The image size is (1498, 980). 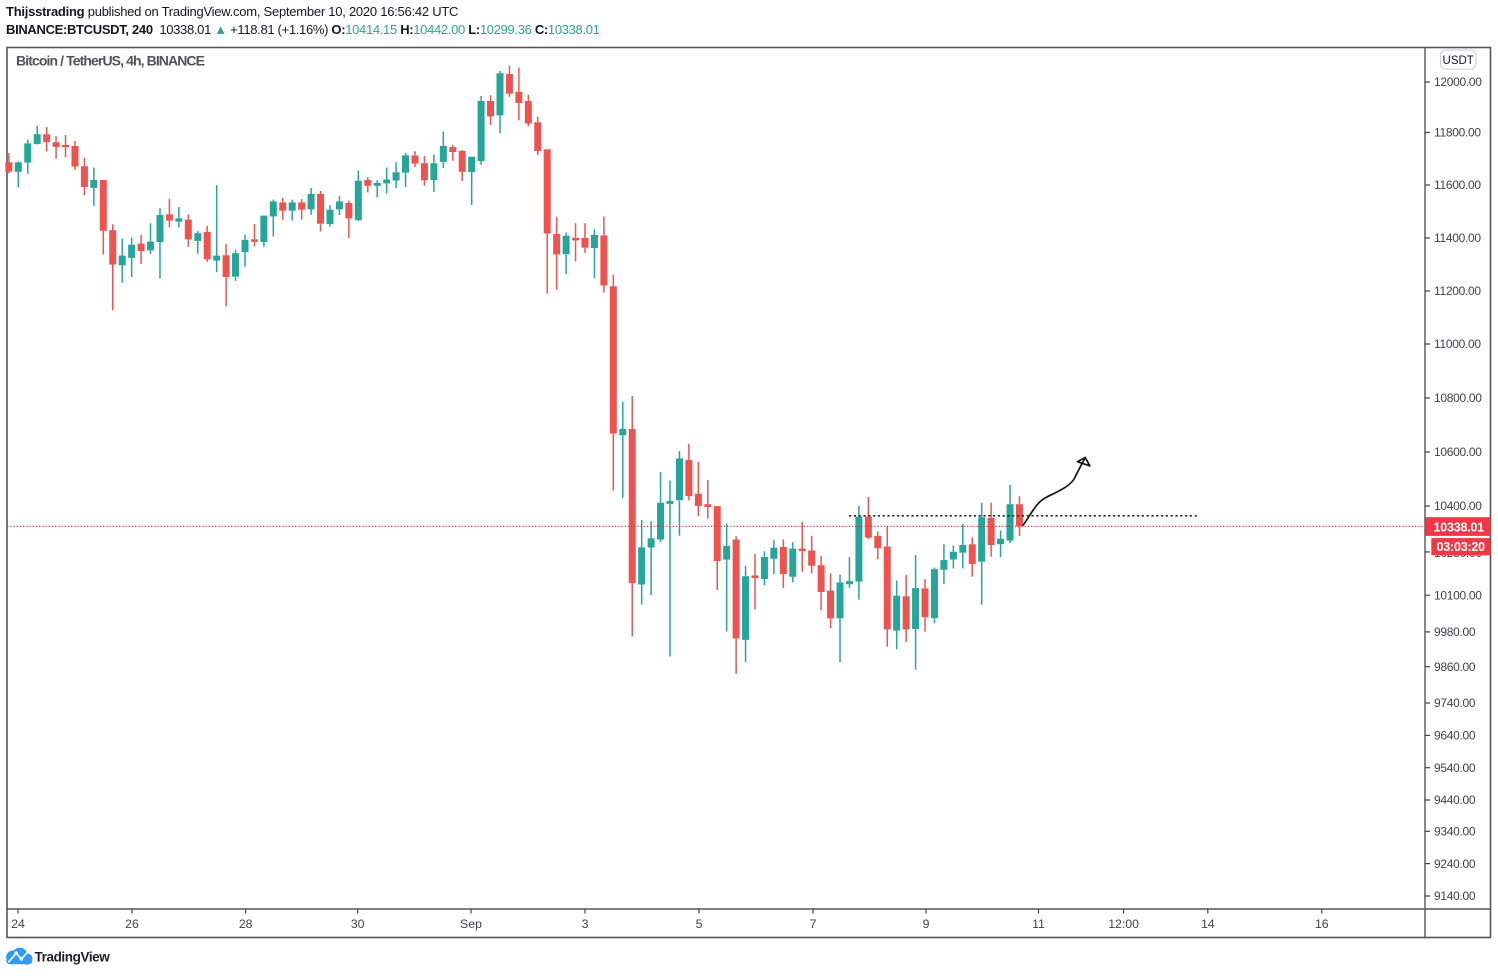 What do you see at coordinates (1458, 398) in the screenshot?
I see `svg-text: 10800.00` at bounding box center [1458, 398].